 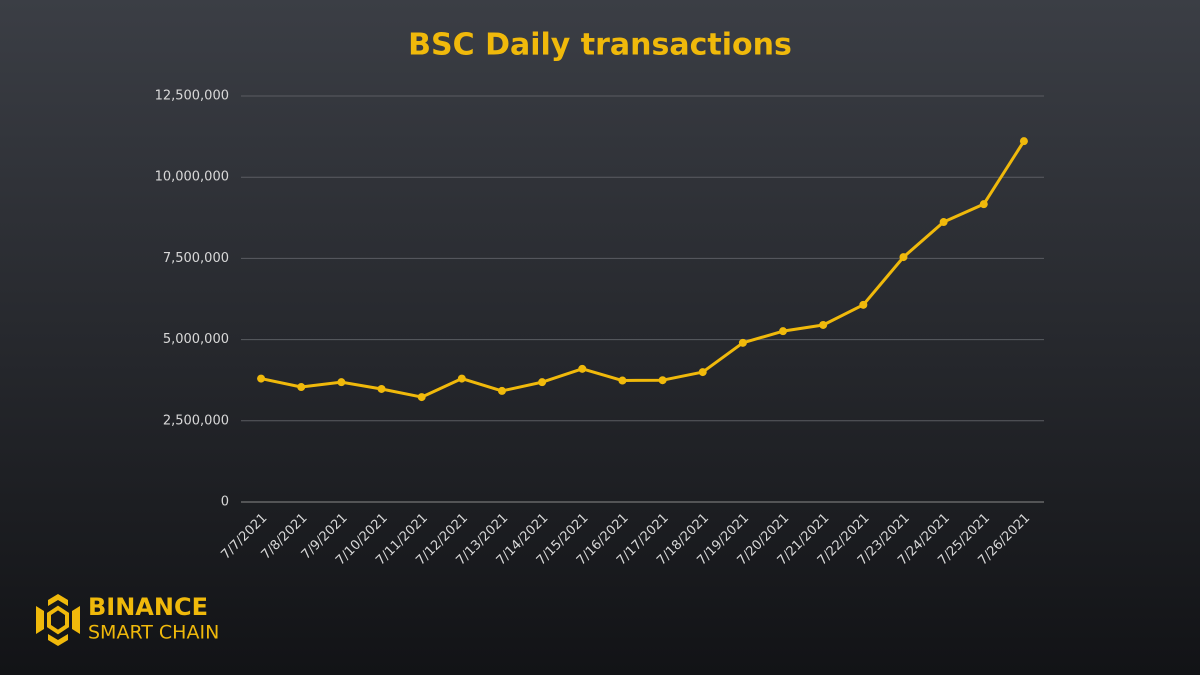 What do you see at coordinates (153, 633) in the screenshot?
I see `brand-product: SMART CHAIN` at bounding box center [153, 633].